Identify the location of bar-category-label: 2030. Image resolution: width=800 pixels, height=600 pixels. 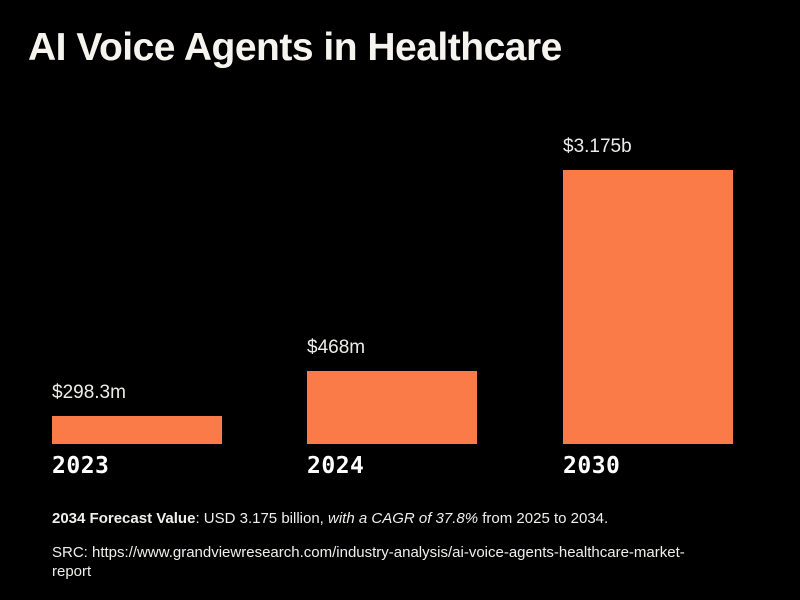
(592, 466).